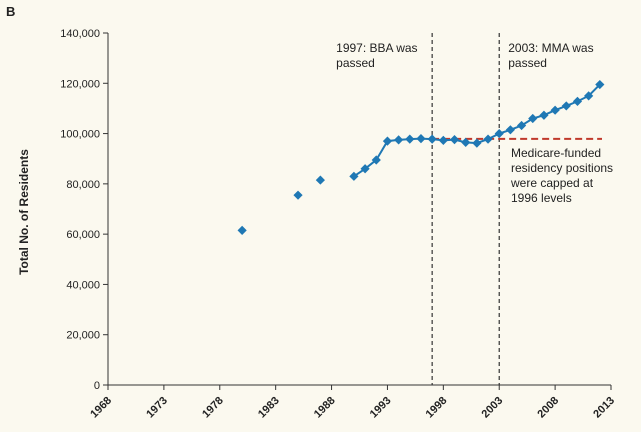 This screenshot has height=432, width=641. Describe the element at coordinates (376, 48) in the screenshot. I see `event-marker-label: 1997: BBA was` at that location.